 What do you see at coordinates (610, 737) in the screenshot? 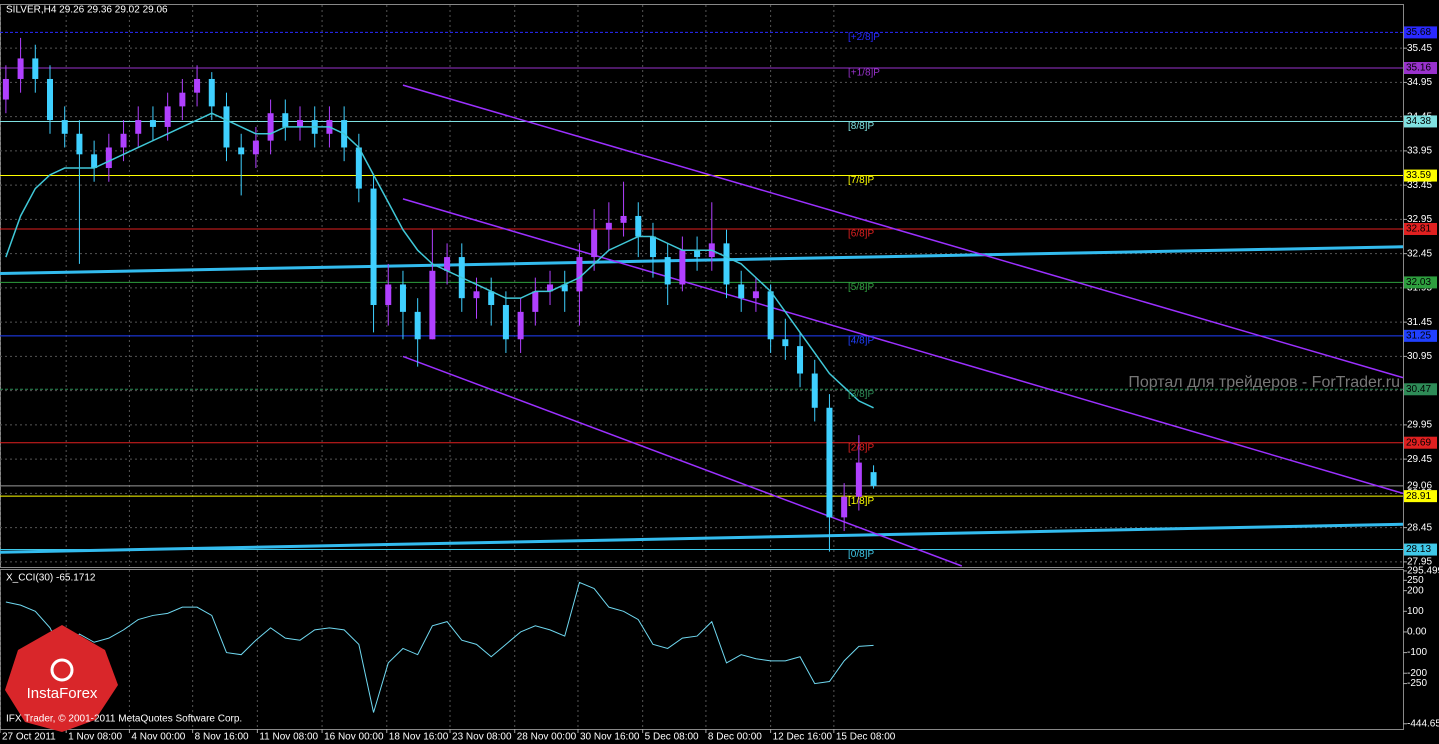
I see `x-tick-label: 30 Nov 16:00` at bounding box center [610, 737].